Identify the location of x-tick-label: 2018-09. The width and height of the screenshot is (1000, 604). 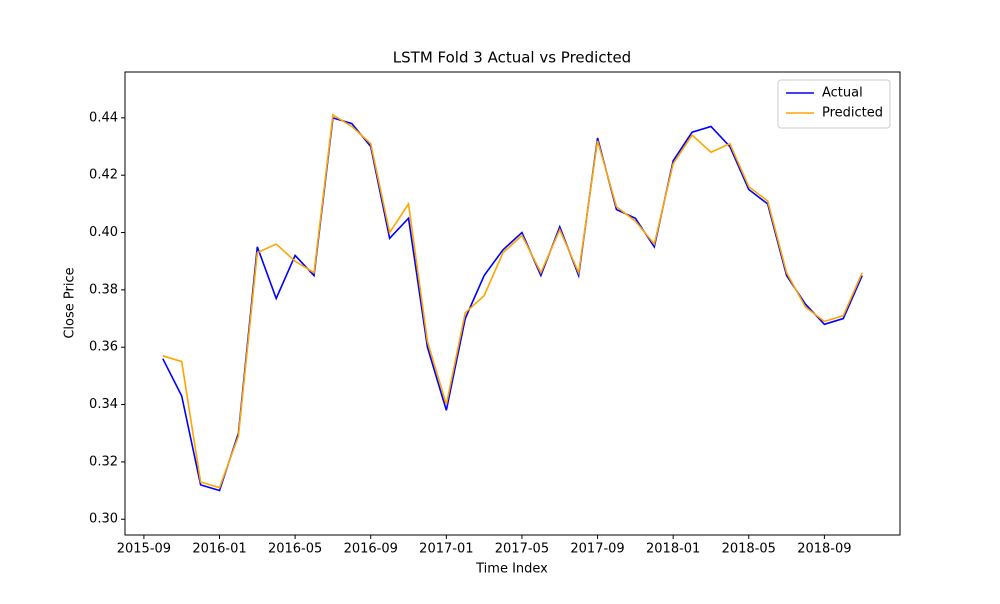
(824, 549).